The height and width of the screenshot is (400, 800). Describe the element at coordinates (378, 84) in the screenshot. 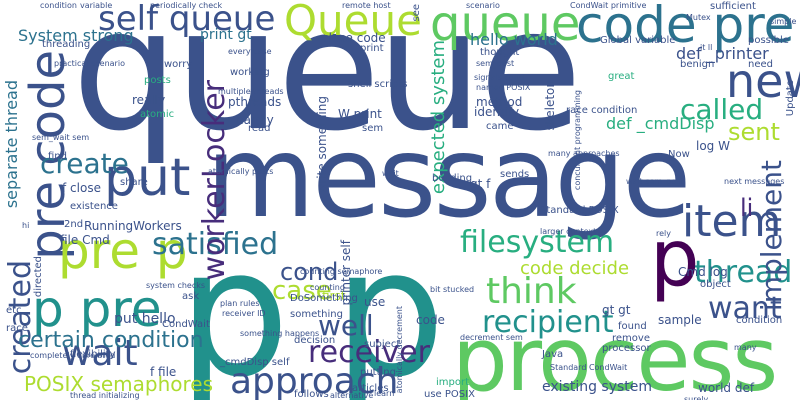

I see `word-shell-scripts: shell scripts` at that location.